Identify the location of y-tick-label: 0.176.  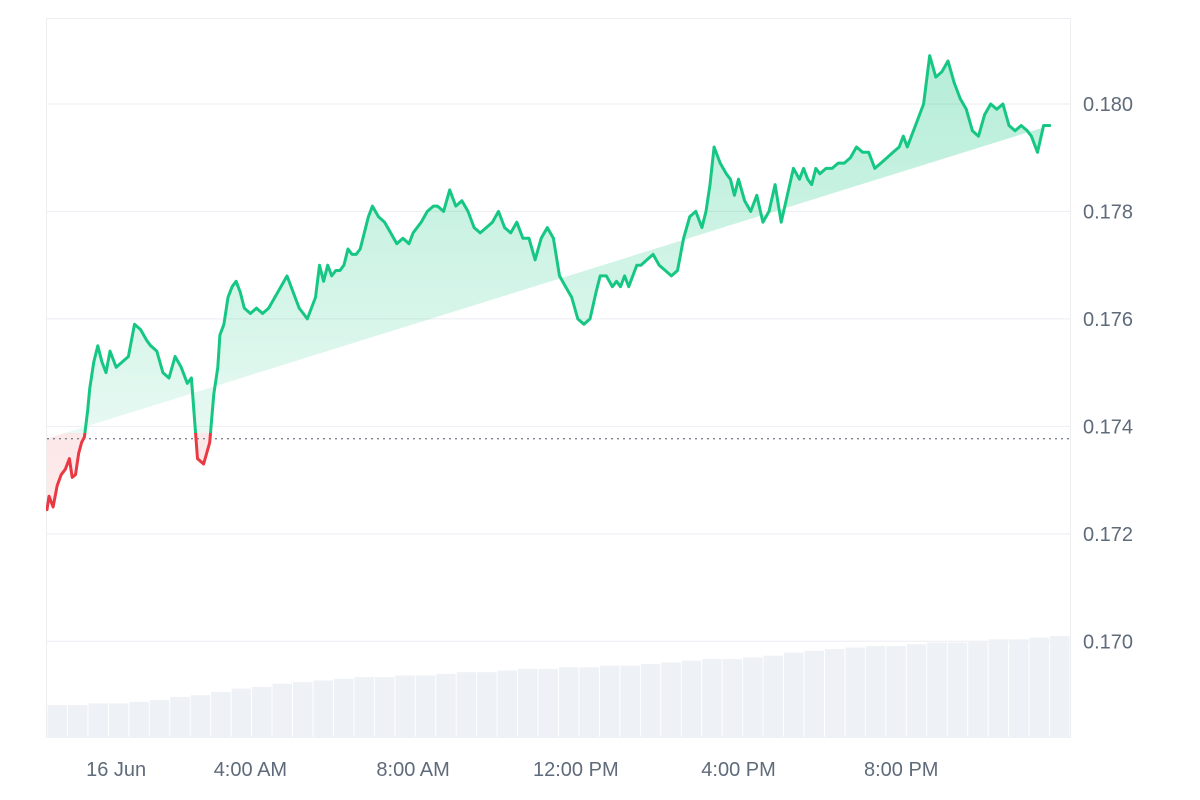
(1108, 320).